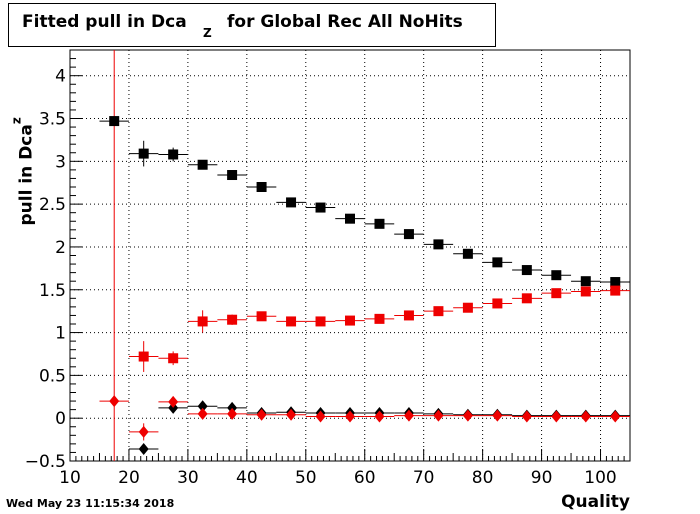  I want to click on y-axis-label: pull in Dcaz, so click(23, 171).